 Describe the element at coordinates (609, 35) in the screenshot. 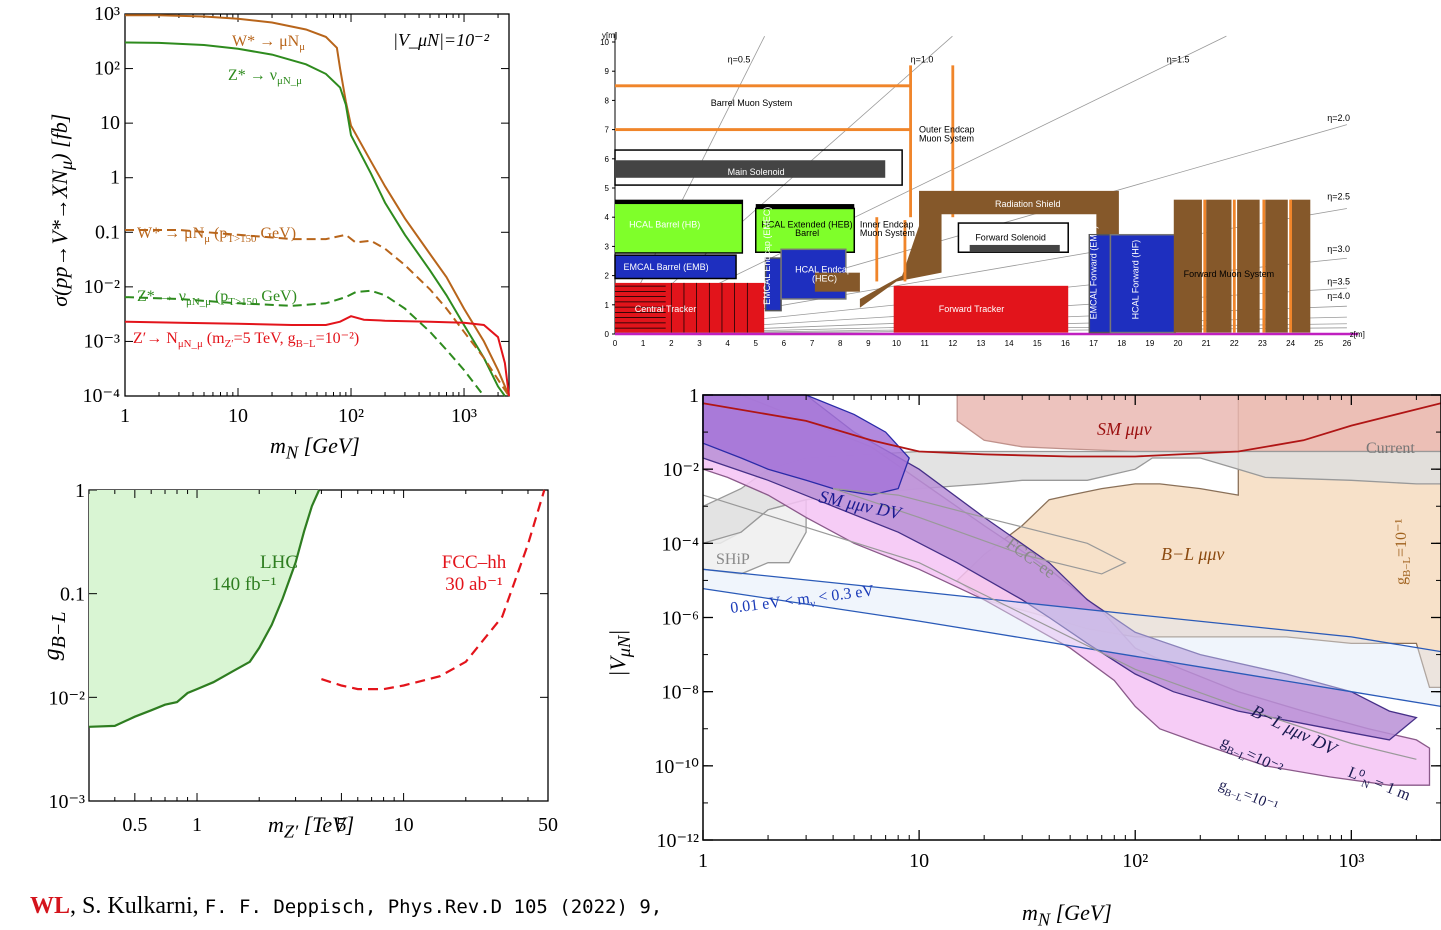

I see `y-axis-label: y[m]` at that location.